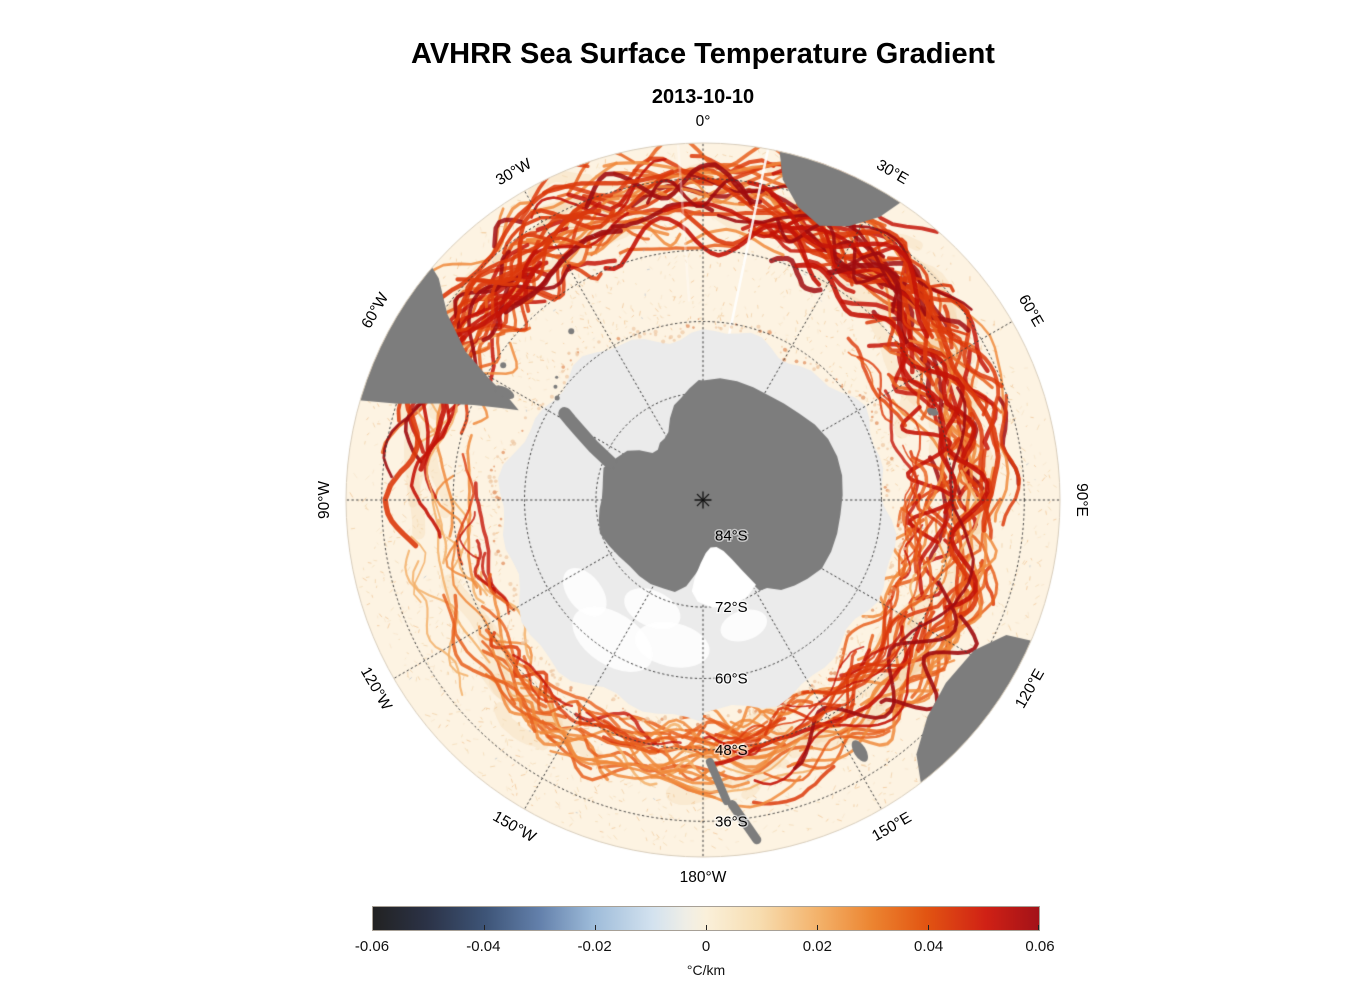 The width and height of the screenshot is (1356, 1000). Describe the element at coordinates (372, 946) in the screenshot. I see `colorbar-tick-label: -0.06` at that location.